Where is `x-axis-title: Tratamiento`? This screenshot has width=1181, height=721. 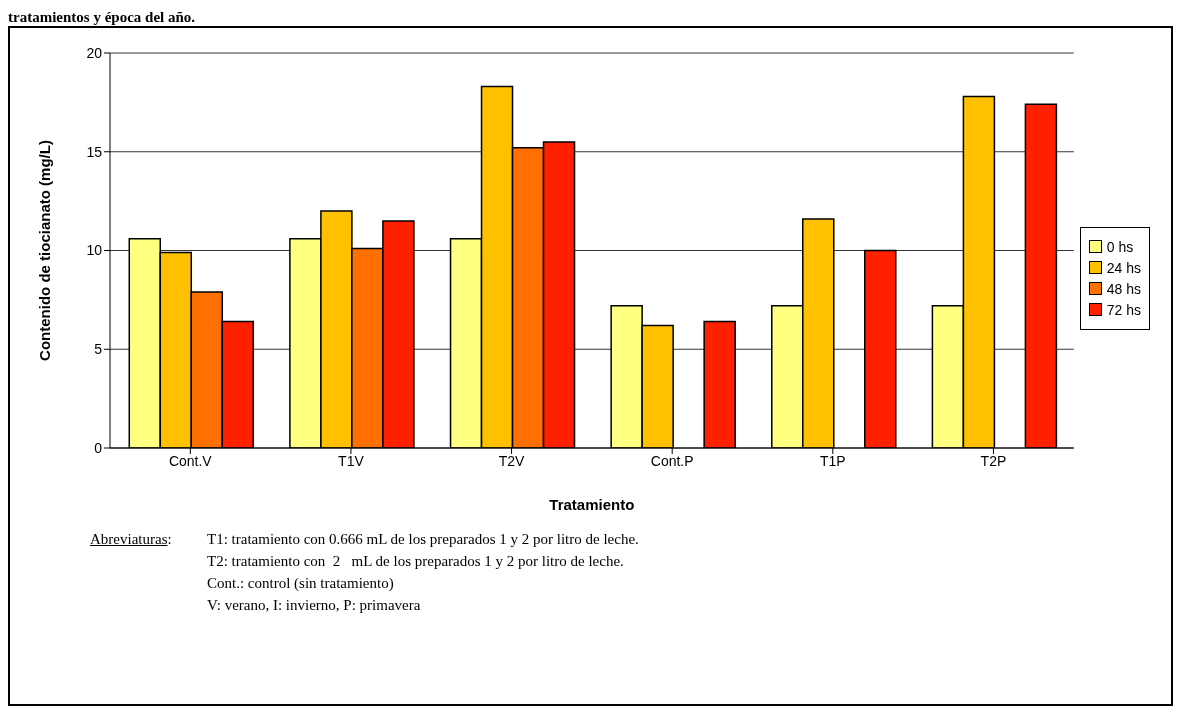 x-axis-title: Tratamiento is located at coordinates (592, 504).